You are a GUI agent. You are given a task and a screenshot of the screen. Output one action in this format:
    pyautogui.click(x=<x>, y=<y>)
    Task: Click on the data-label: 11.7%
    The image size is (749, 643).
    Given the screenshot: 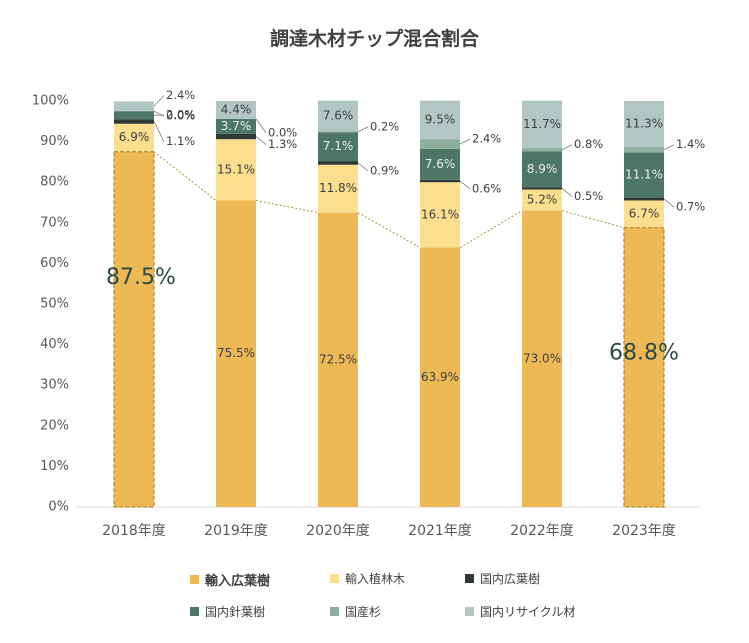 What is the action you would take?
    pyautogui.click(x=542, y=124)
    